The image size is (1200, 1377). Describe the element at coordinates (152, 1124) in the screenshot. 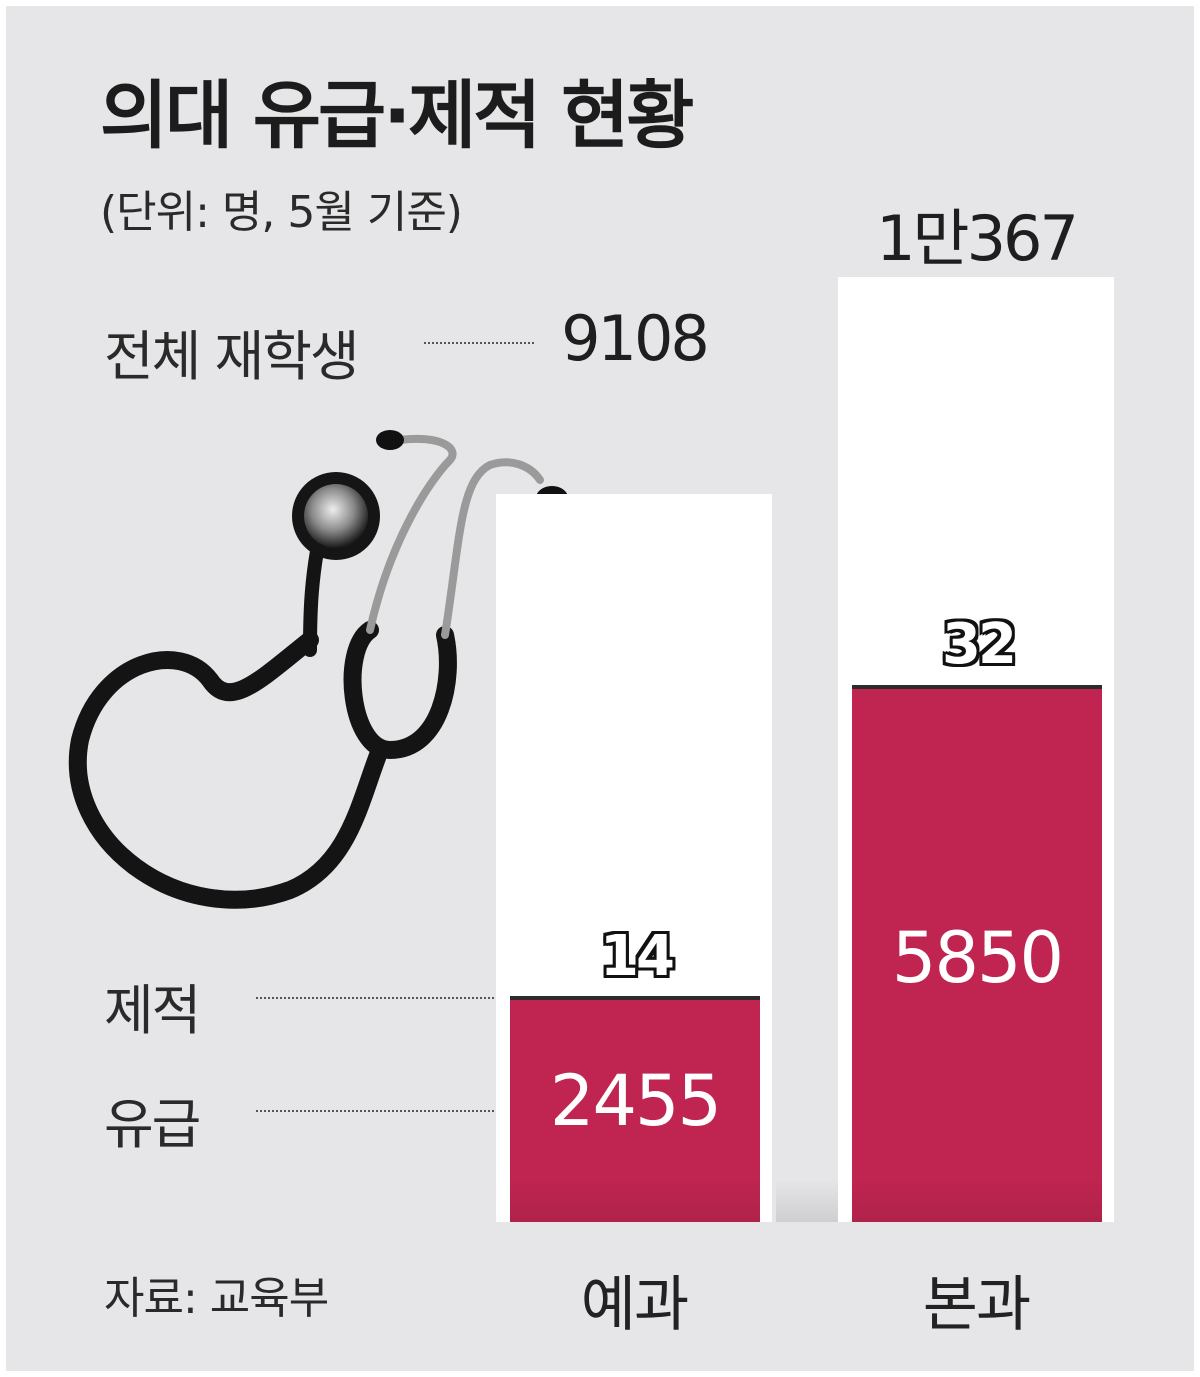

I see `label-held-back: 유급` at that location.